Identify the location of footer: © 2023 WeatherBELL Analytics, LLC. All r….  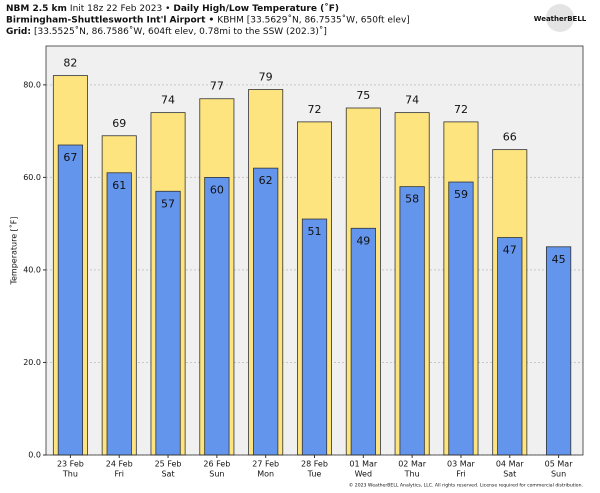
(466, 485).